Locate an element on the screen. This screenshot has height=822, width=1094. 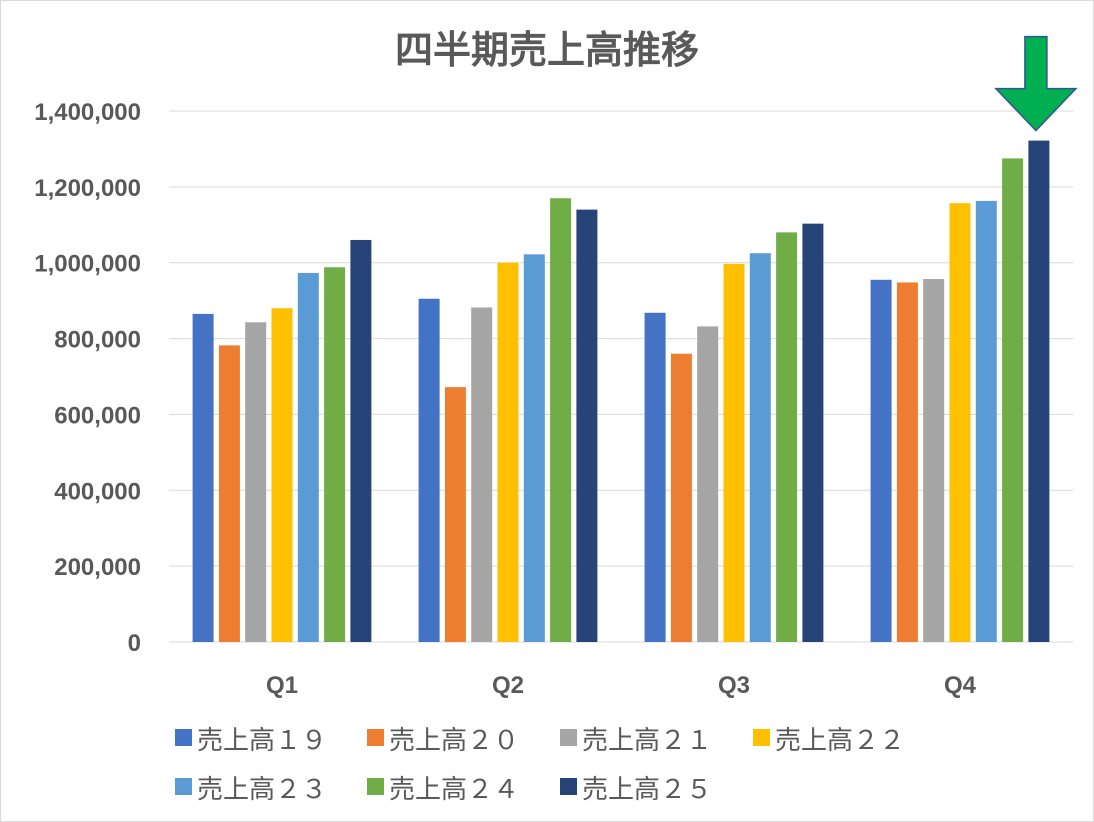
x-tick-label: Q1 is located at coordinates (282, 685).